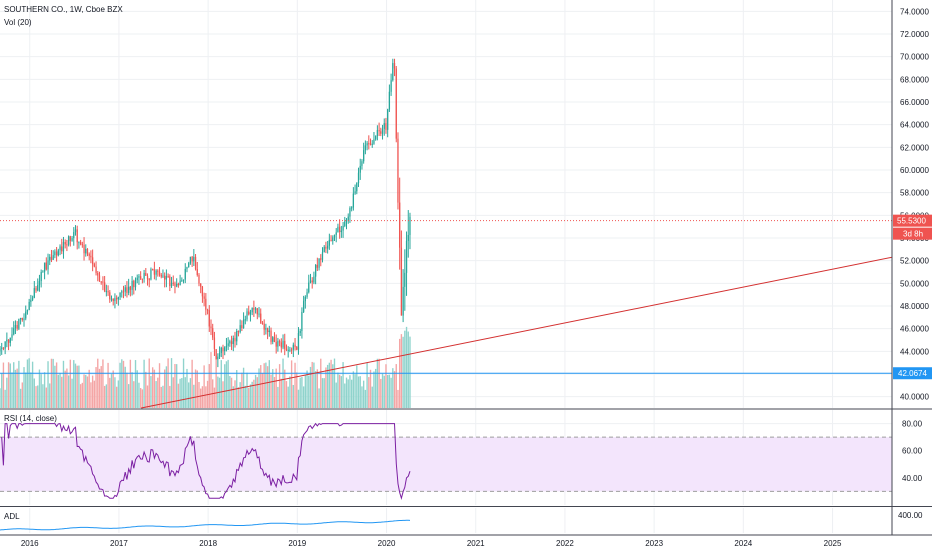 The image size is (932, 555). Describe the element at coordinates (913, 234) in the screenshot. I see `countdown-label: 3d 8h` at that location.